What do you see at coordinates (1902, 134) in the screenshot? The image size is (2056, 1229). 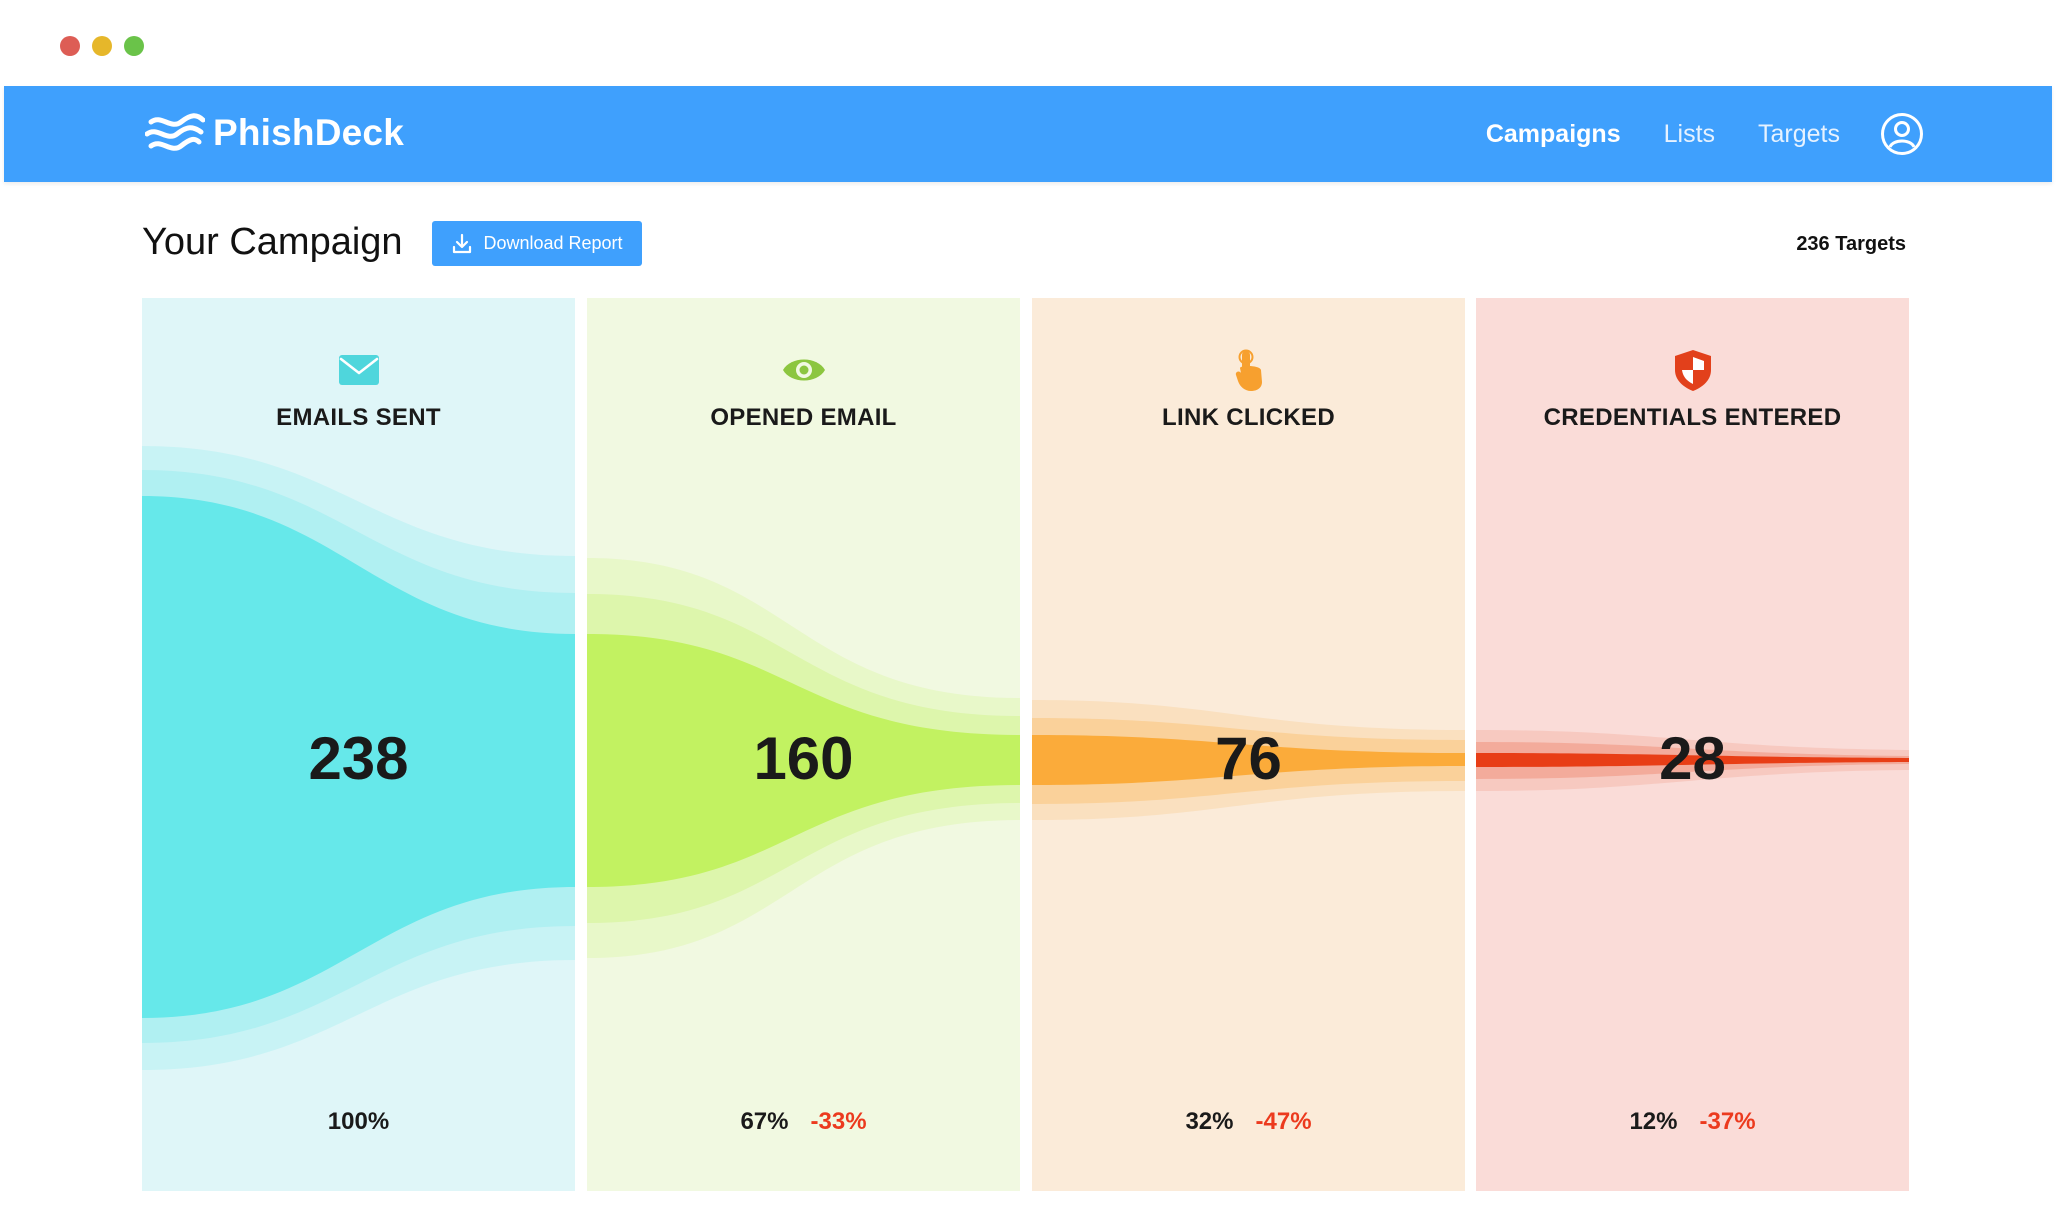 I see `user-circle-icon` at bounding box center [1902, 134].